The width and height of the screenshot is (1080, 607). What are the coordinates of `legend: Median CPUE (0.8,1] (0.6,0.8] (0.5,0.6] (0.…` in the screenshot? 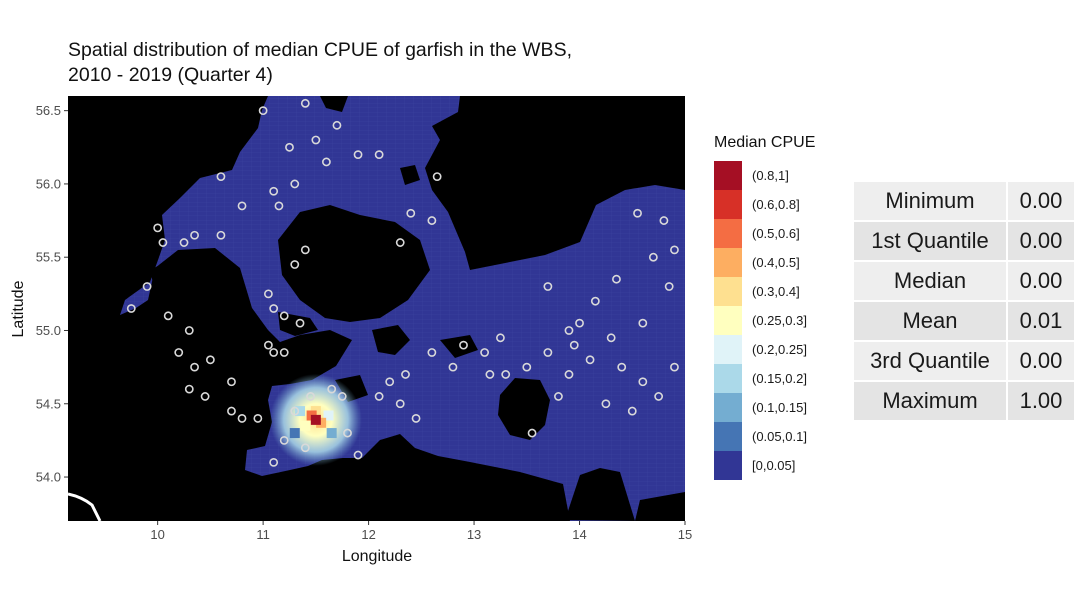 It's located at (764, 307).